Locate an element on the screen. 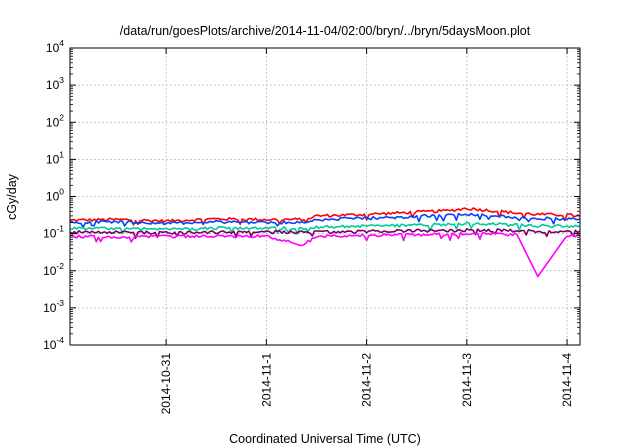 The image size is (640, 448). y-axis-label: cGy/day is located at coordinates (12, 196).